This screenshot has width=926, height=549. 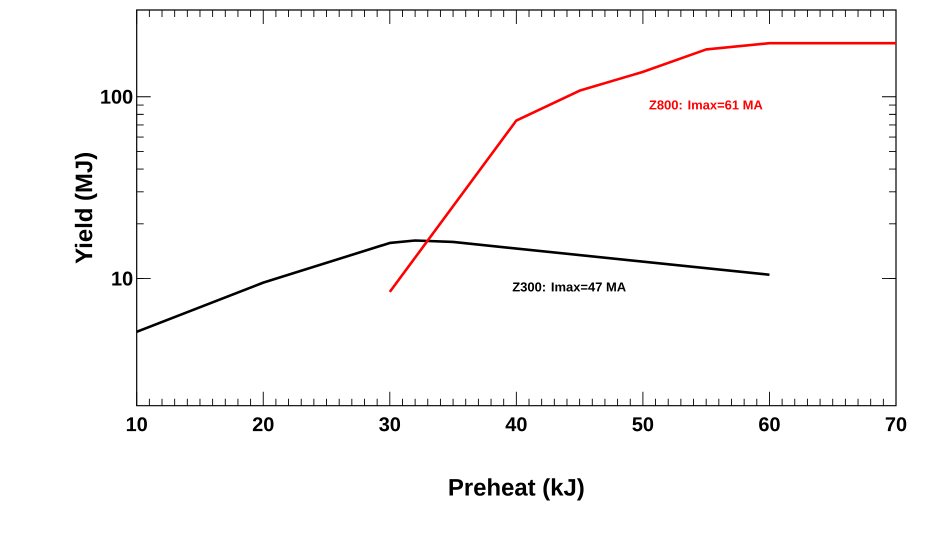 What do you see at coordinates (643, 424) in the screenshot?
I see `x-tick-label: 50` at bounding box center [643, 424].